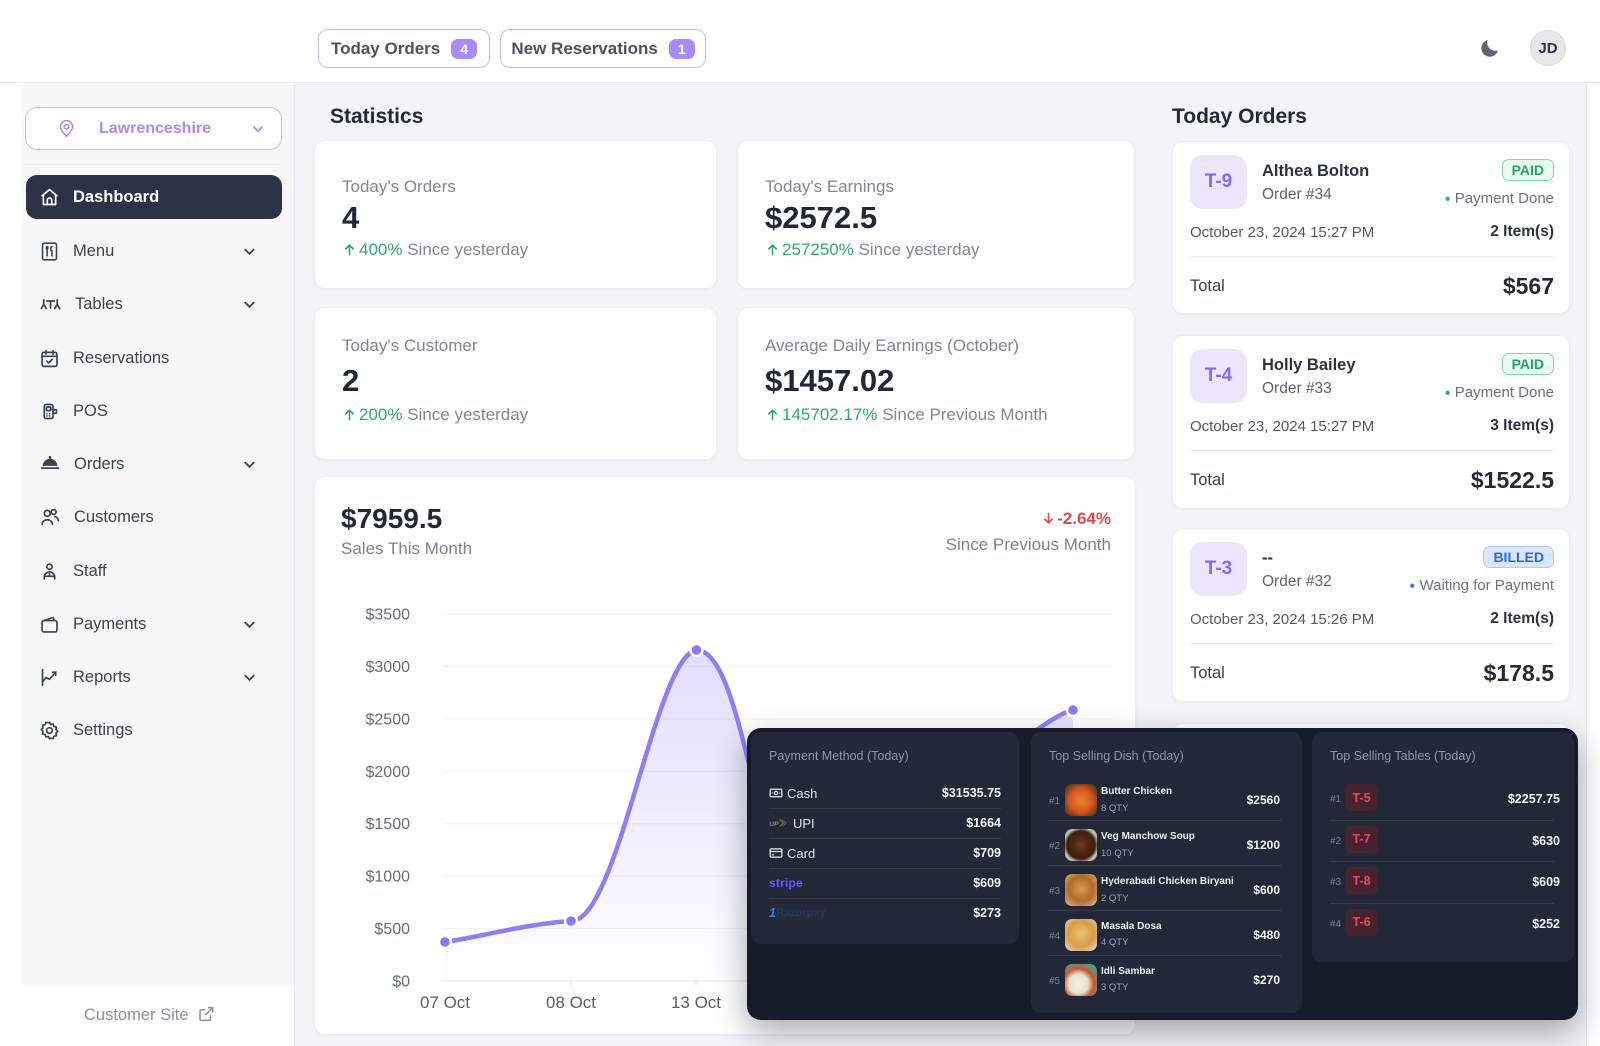 This screenshot has width=1600, height=1046. What do you see at coordinates (388, 772) in the screenshot?
I see `svg-text: $2000` at bounding box center [388, 772].